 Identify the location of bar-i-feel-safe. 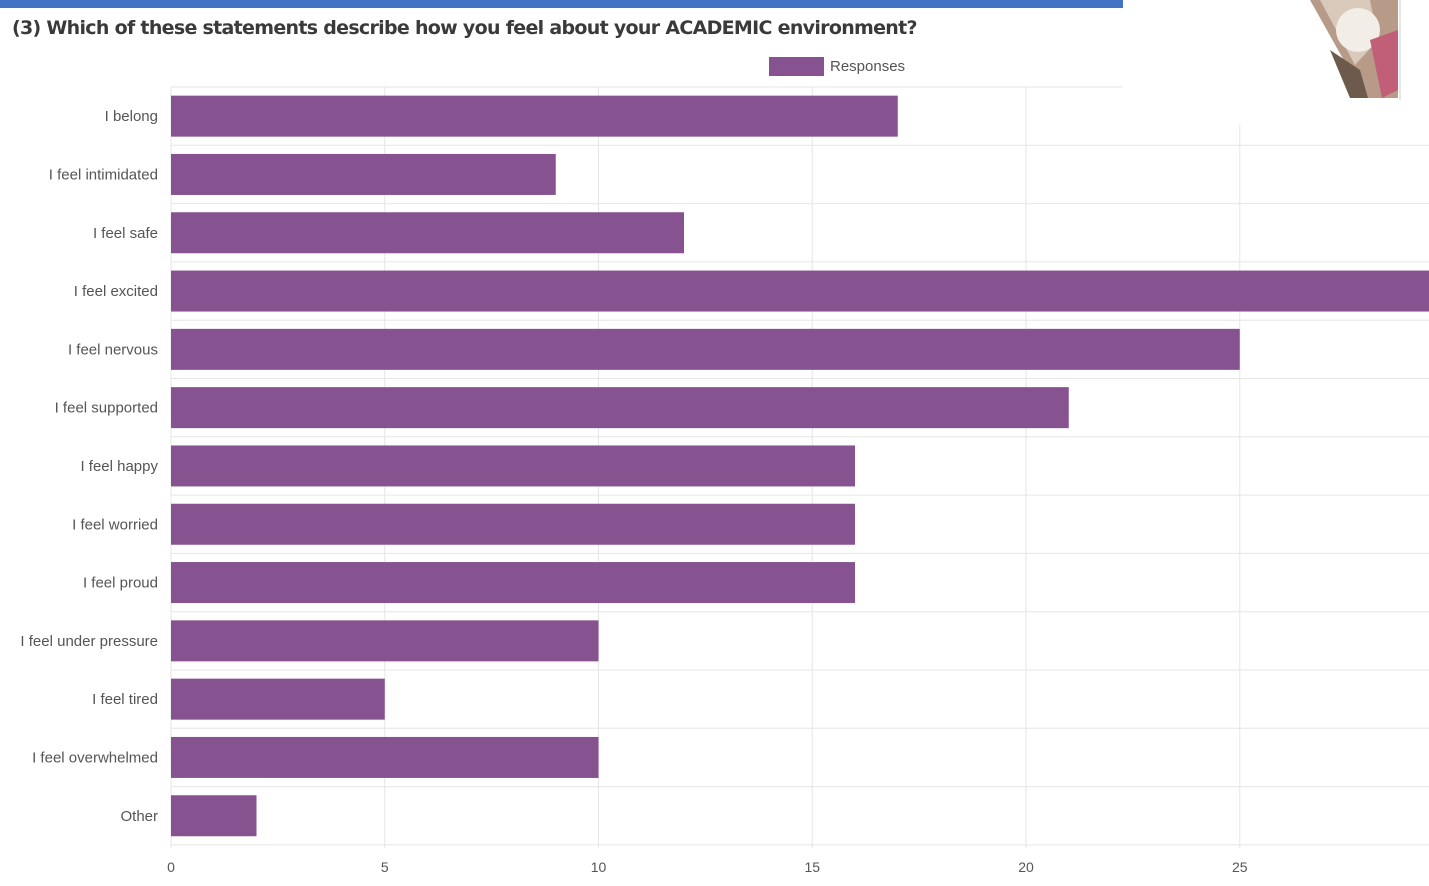
(427, 233).